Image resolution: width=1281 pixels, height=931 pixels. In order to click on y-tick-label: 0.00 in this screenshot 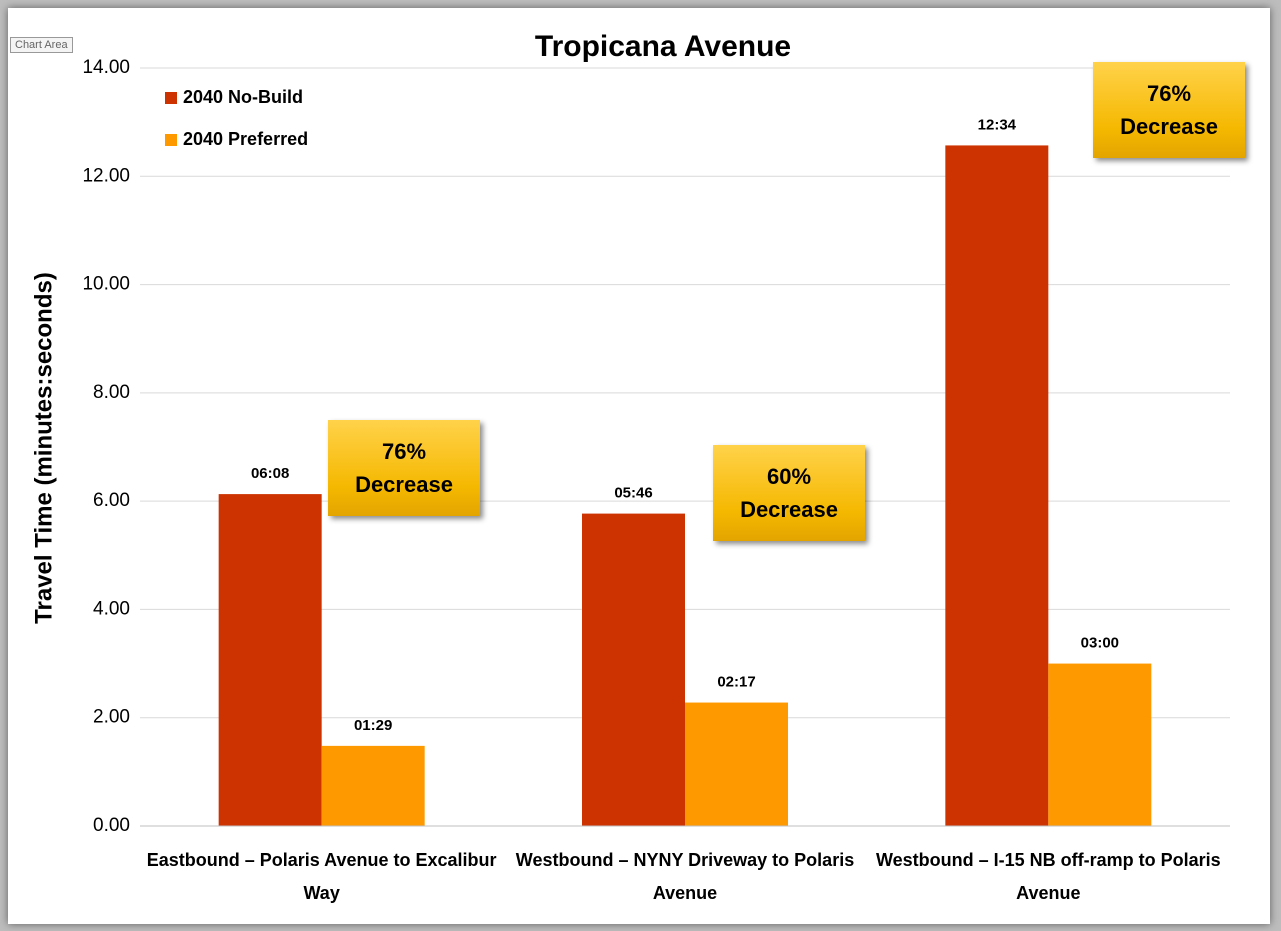, I will do `click(111, 825)`.